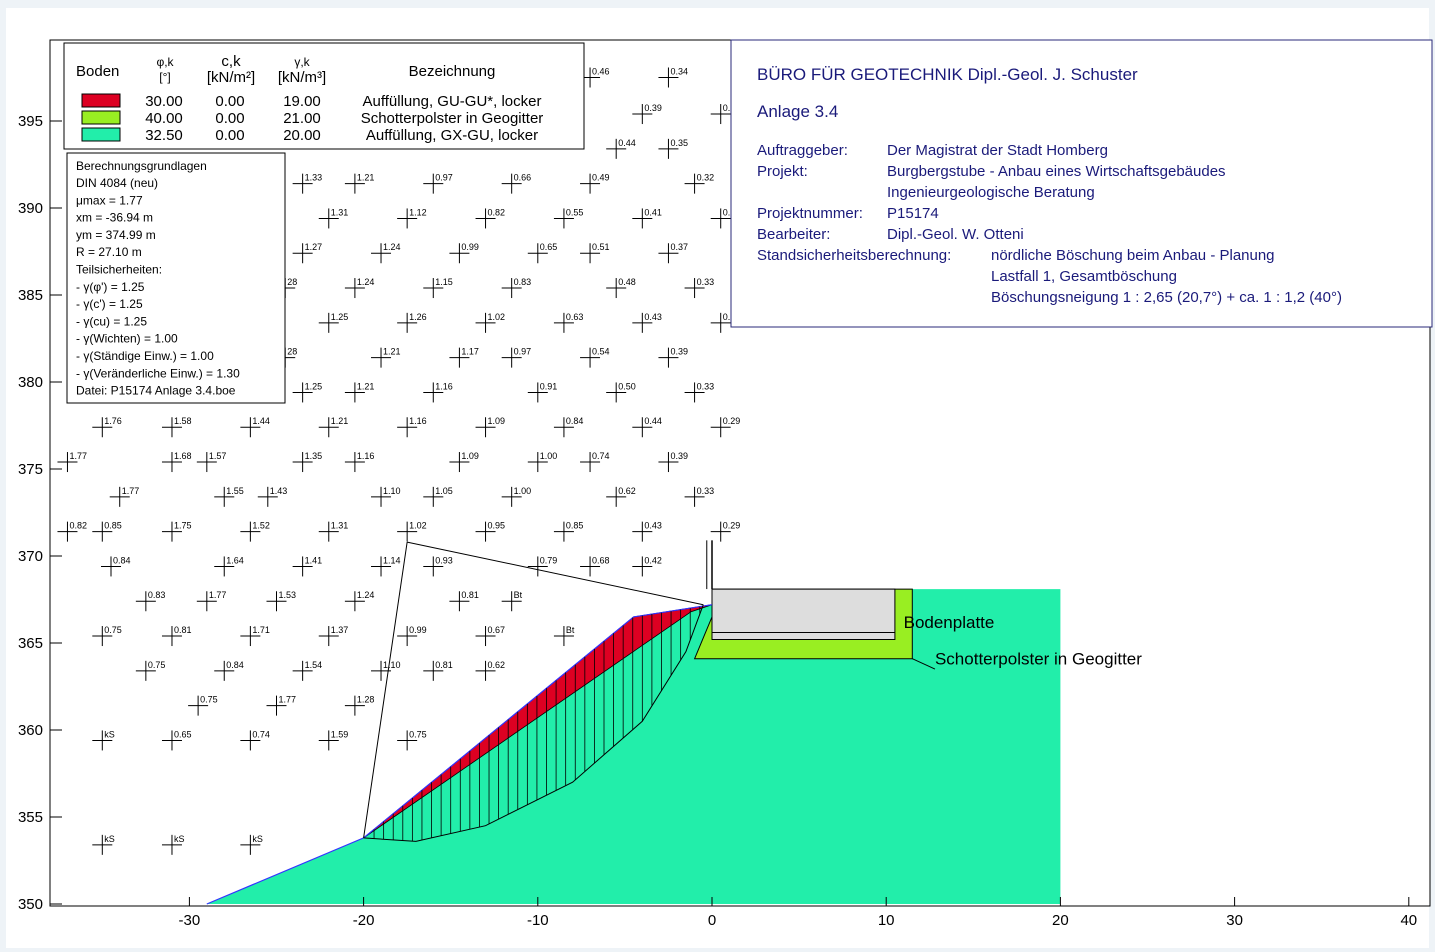 The image size is (1435, 952). What do you see at coordinates (111, 321) in the screenshot?
I see `calc-line: - γ(cu) = 1.25` at bounding box center [111, 321].